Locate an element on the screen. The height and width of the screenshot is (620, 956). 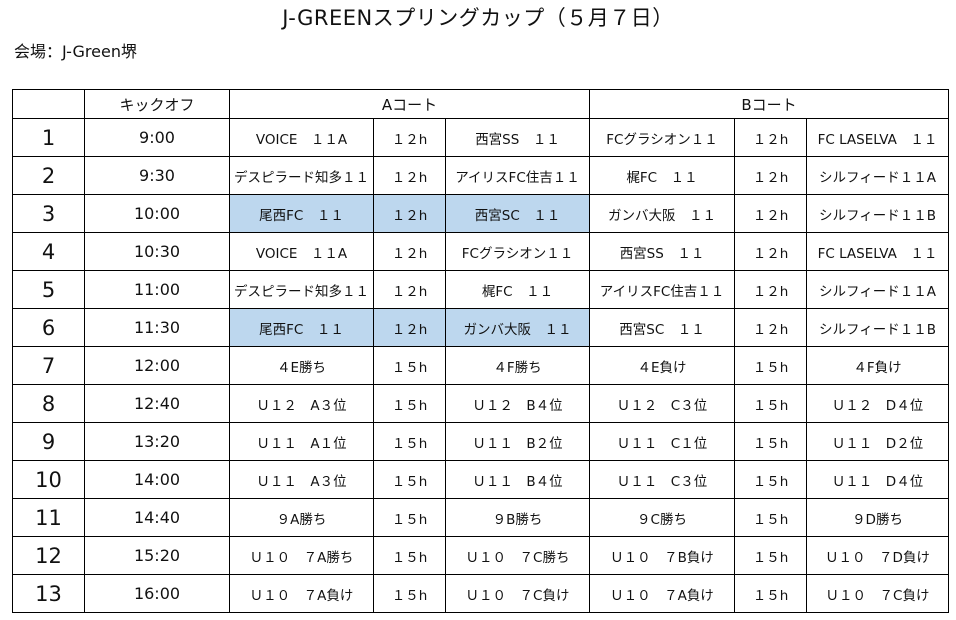
court-b-team-1: Ｕ１０ ７A負け is located at coordinates (662, 593).